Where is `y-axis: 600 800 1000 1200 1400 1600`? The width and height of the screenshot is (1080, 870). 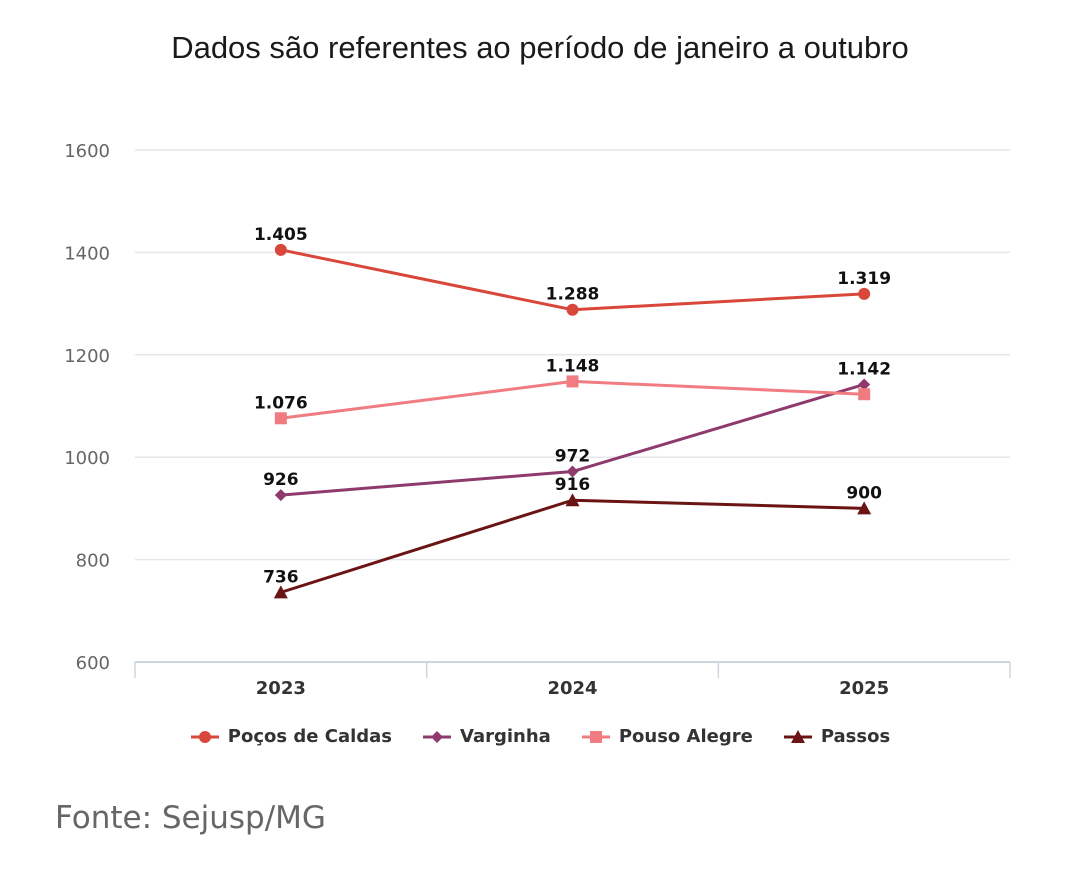 y-axis: 600 800 1000 1200 1400 1600 is located at coordinates (87, 407).